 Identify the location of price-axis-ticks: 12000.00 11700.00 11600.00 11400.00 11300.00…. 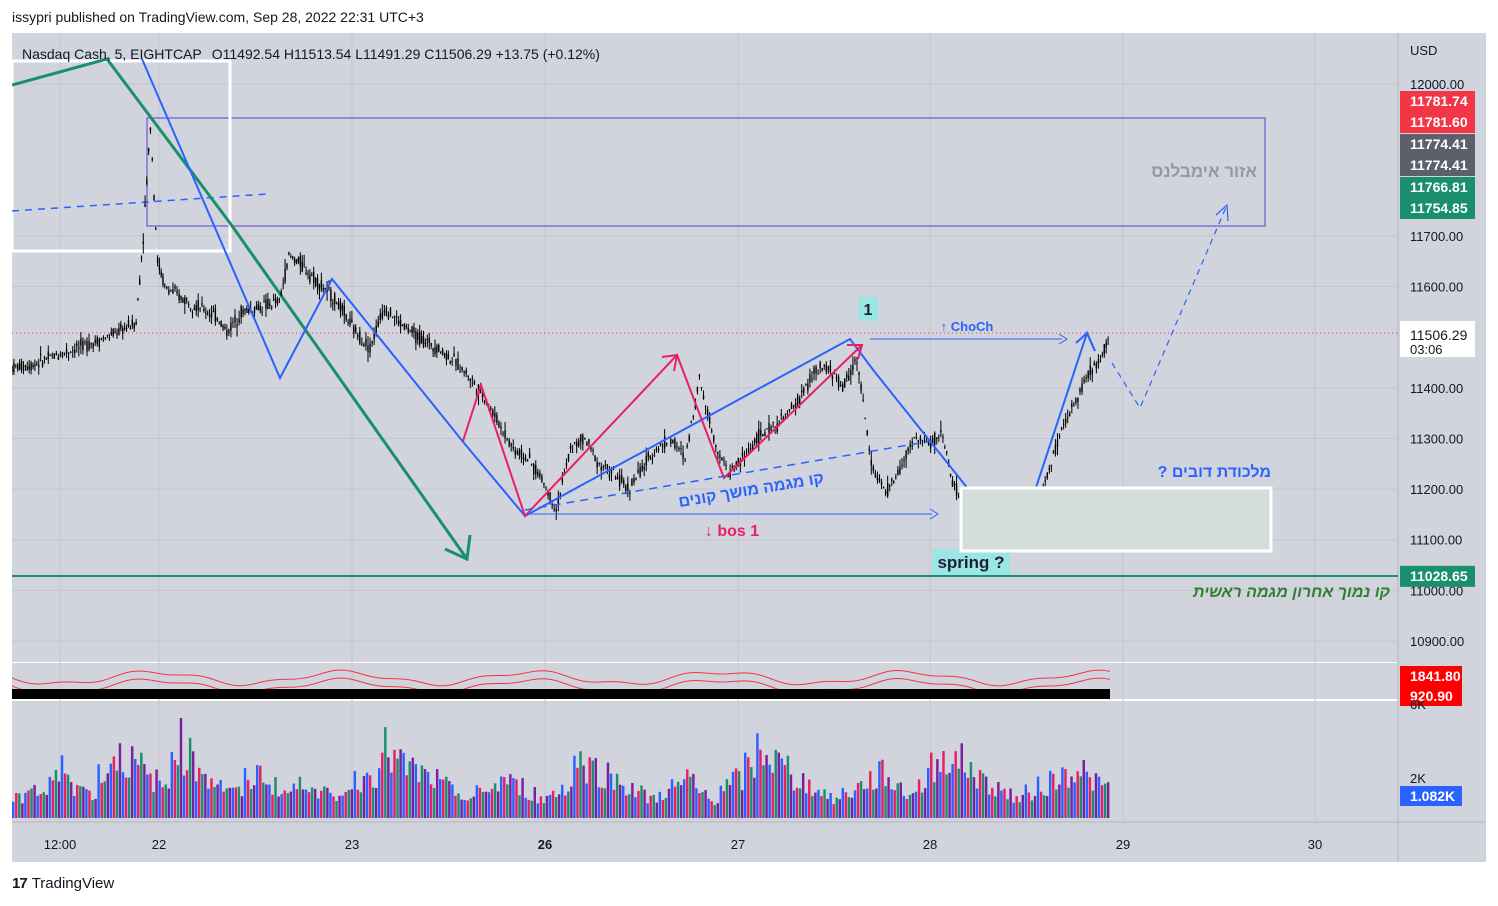
(1437, 363).